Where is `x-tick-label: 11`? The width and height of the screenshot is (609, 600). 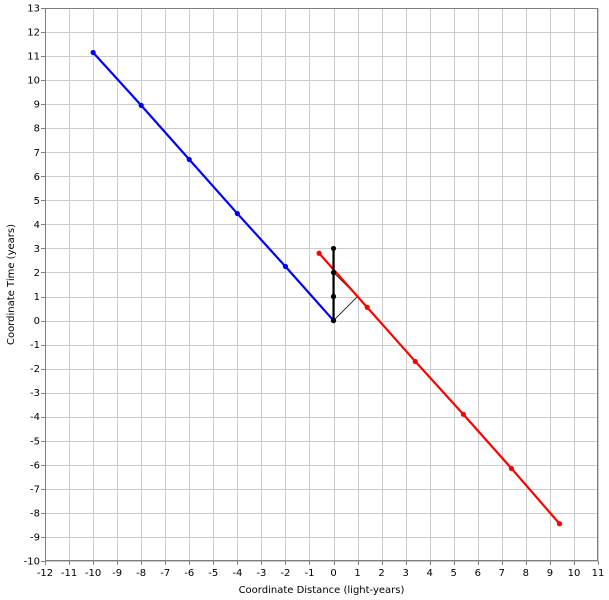 x-tick-label: 11 is located at coordinates (598, 573).